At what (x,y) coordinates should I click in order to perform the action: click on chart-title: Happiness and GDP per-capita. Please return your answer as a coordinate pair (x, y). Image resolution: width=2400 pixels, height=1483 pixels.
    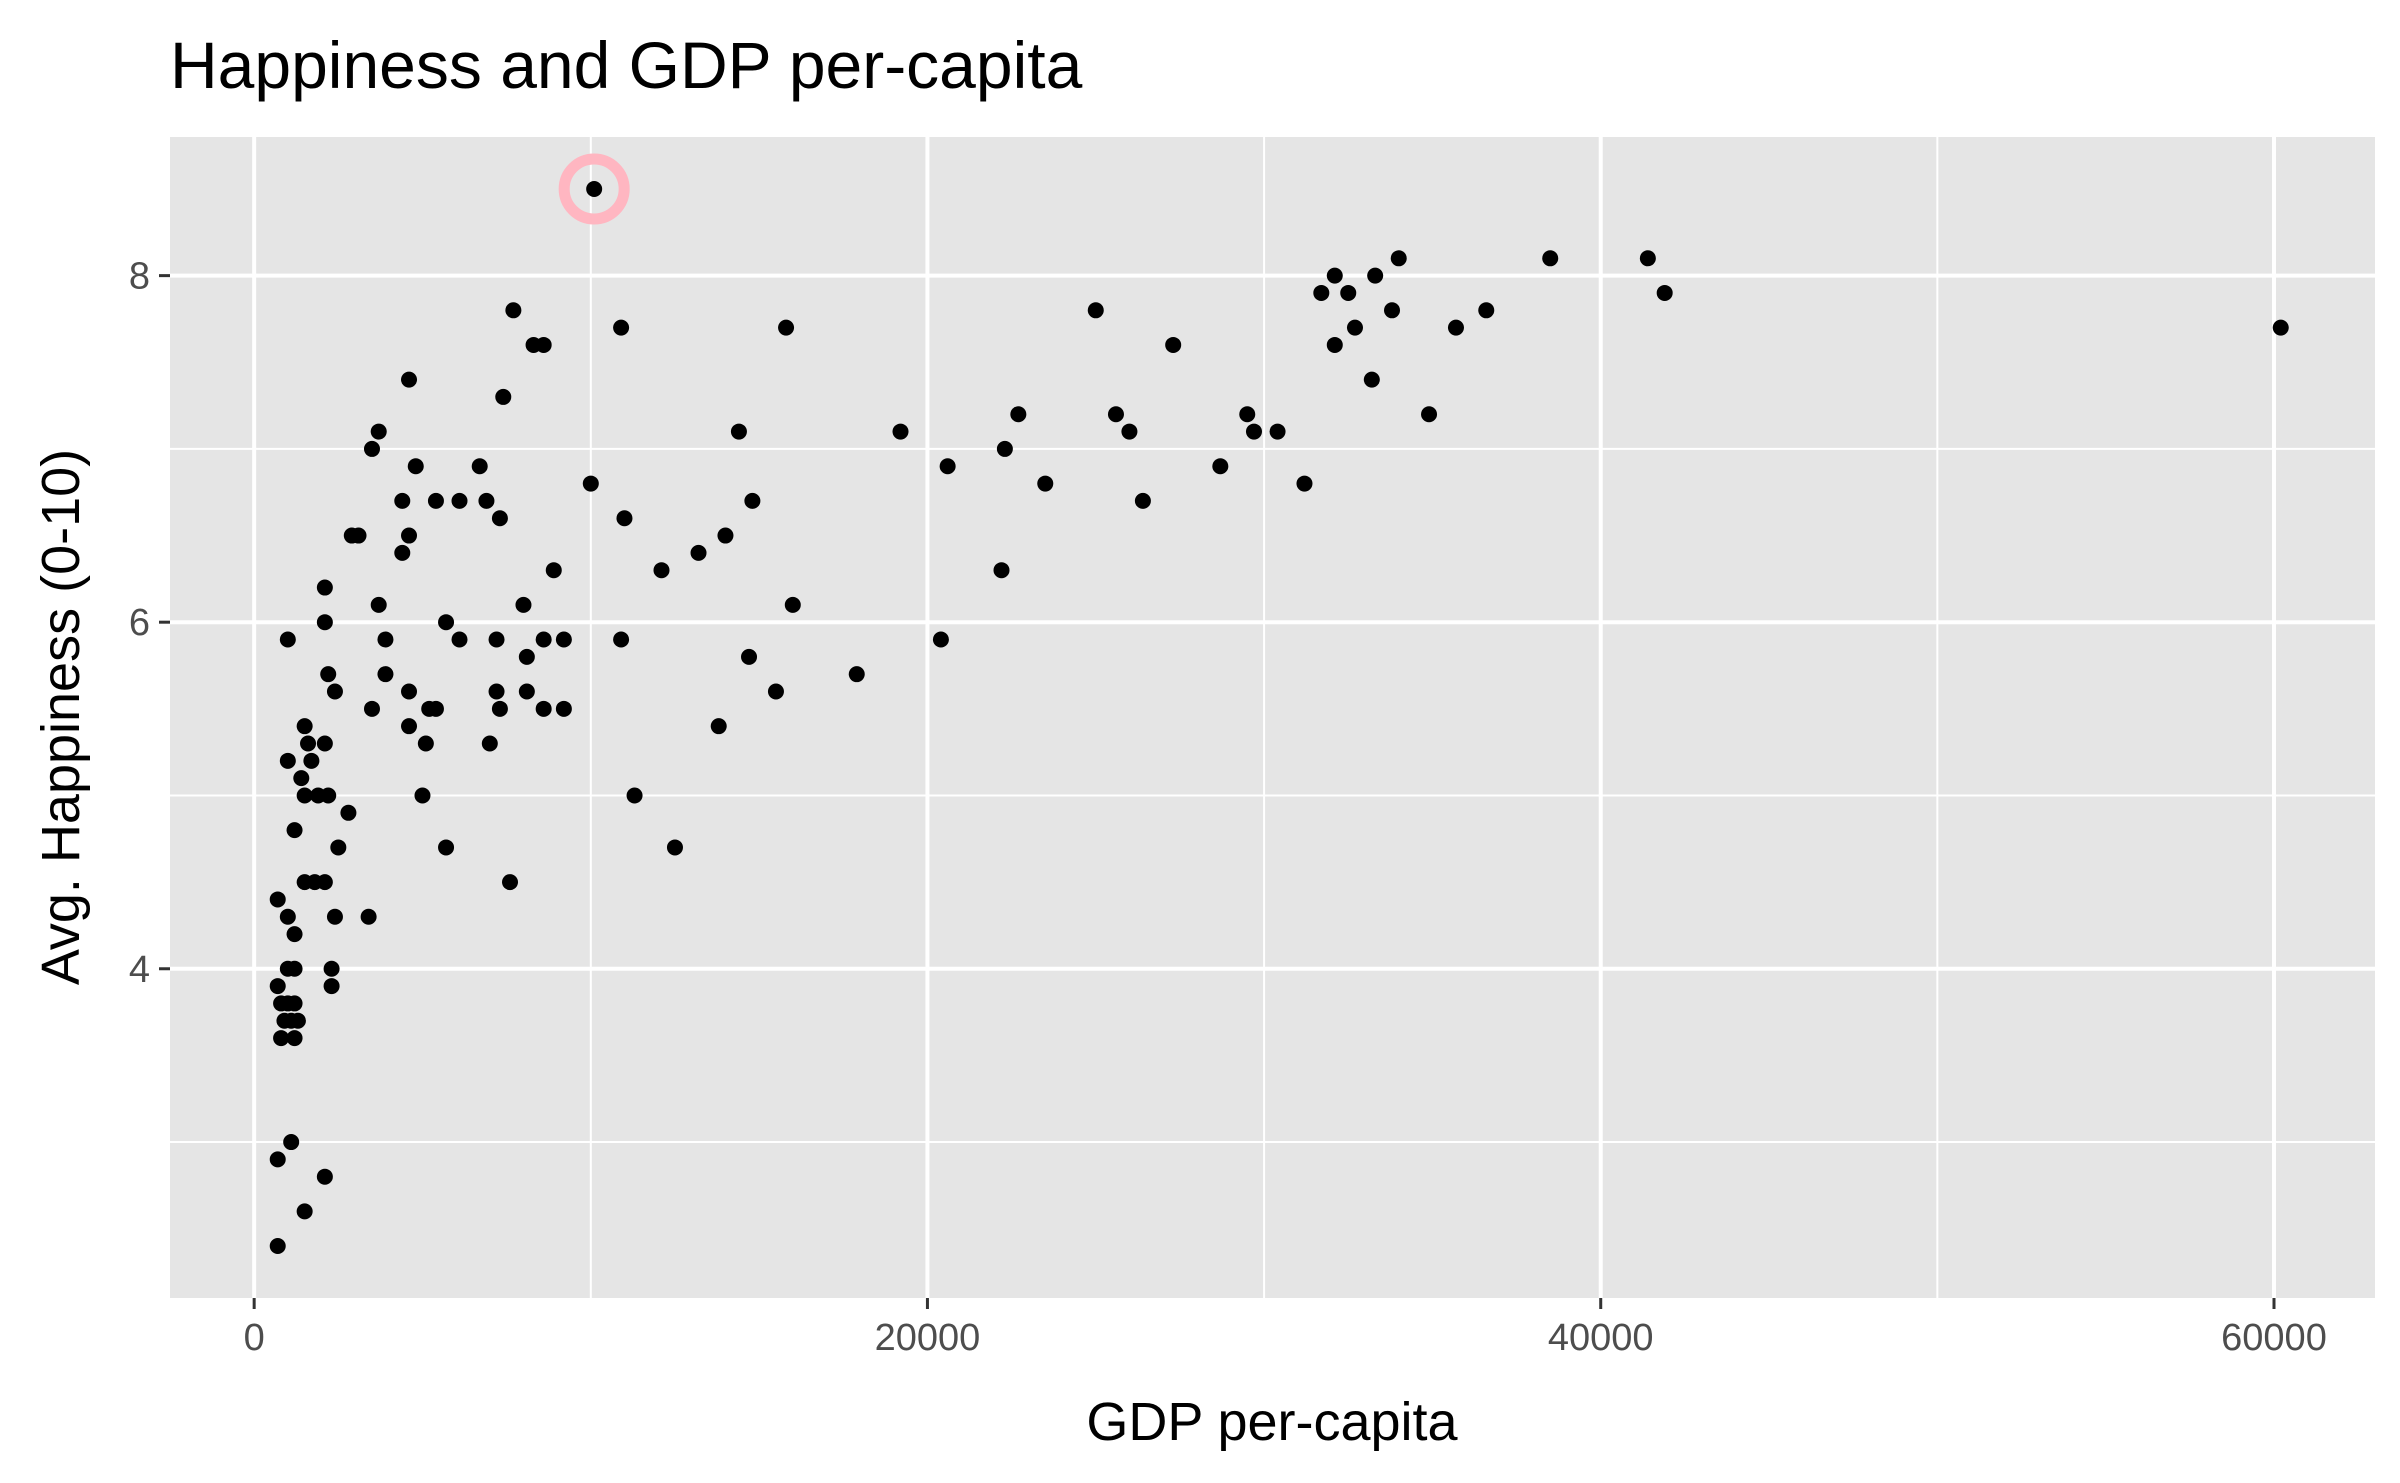
    Looking at the image, I should click on (626, 65).